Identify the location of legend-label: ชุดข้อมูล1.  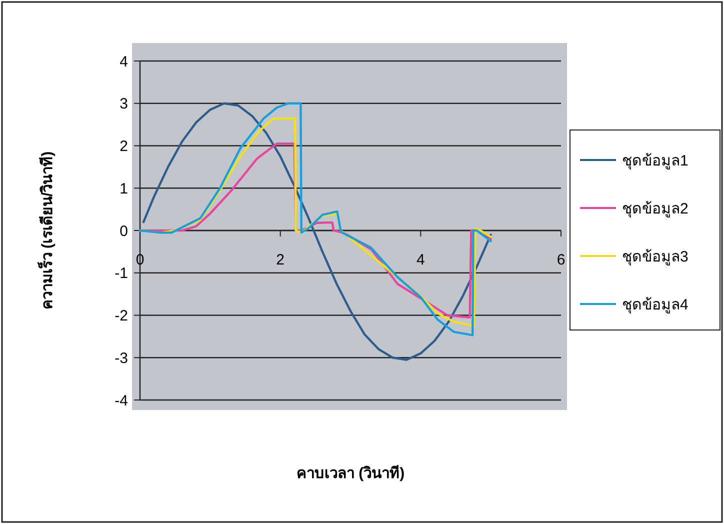
(655, 161).